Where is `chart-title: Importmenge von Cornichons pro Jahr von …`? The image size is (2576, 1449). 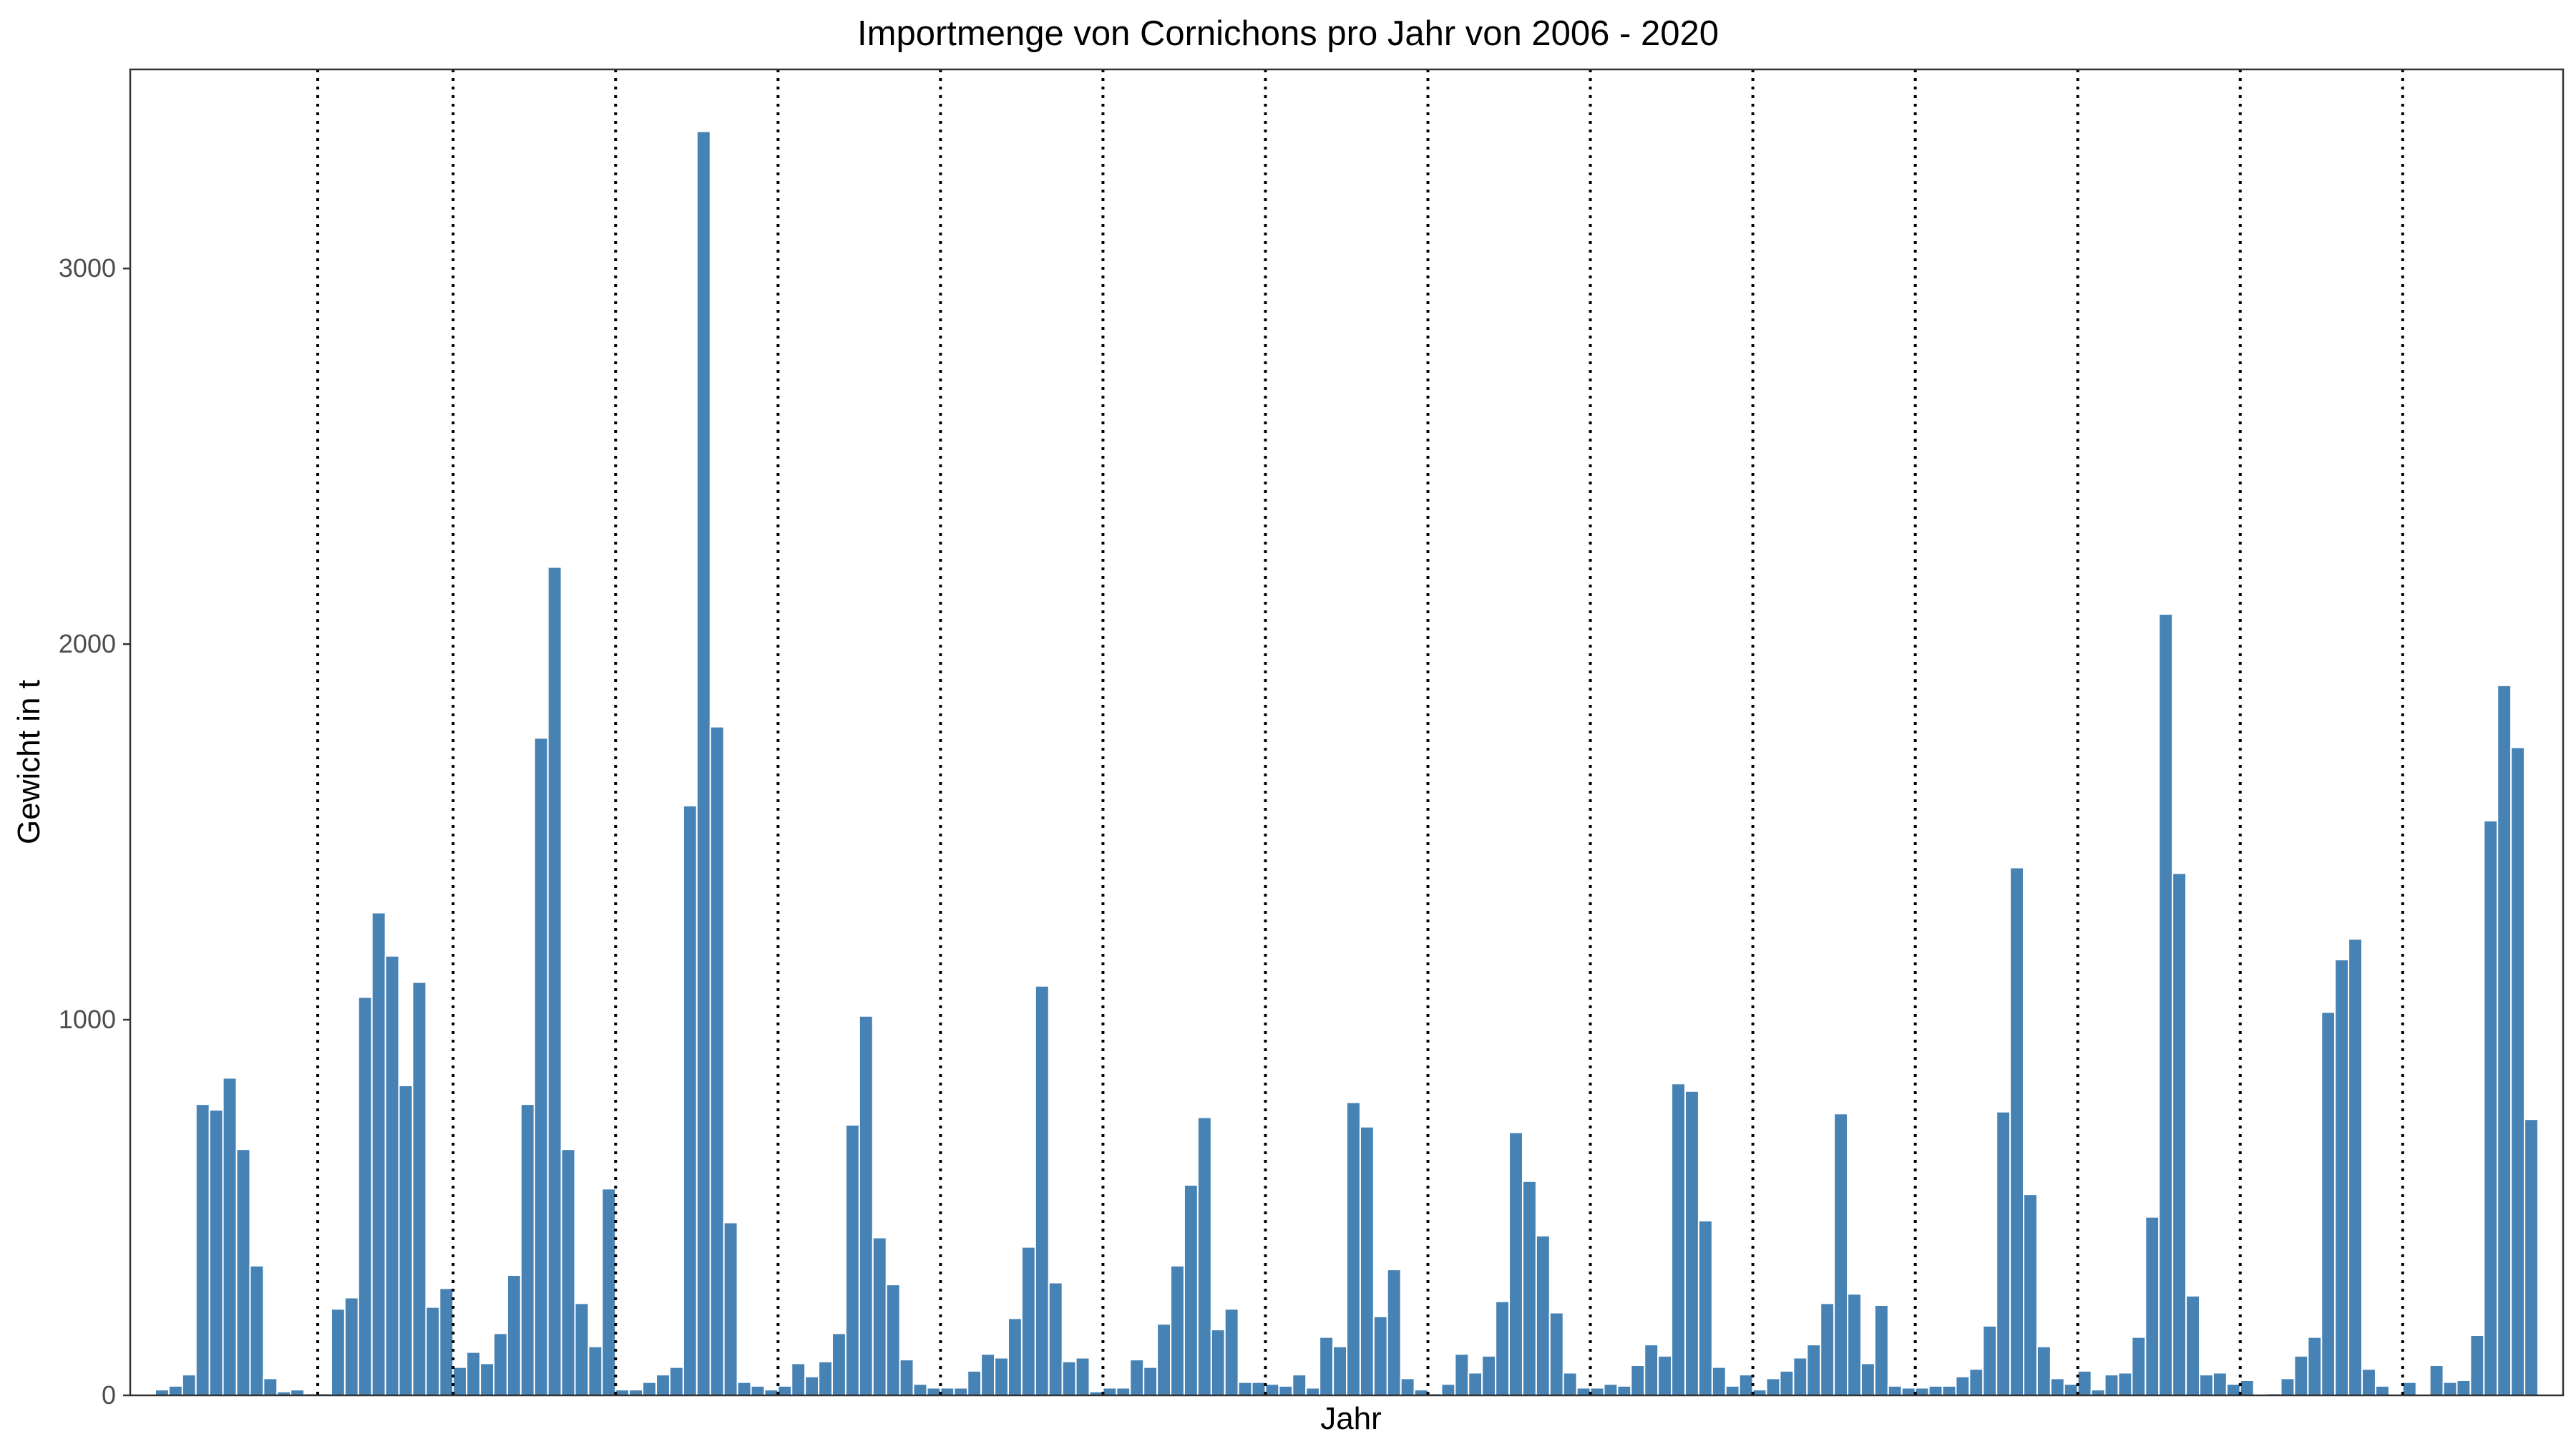
chart-title: Importmenge von Cornichons pro Jahr von … is located at coordinates (1288, 33).